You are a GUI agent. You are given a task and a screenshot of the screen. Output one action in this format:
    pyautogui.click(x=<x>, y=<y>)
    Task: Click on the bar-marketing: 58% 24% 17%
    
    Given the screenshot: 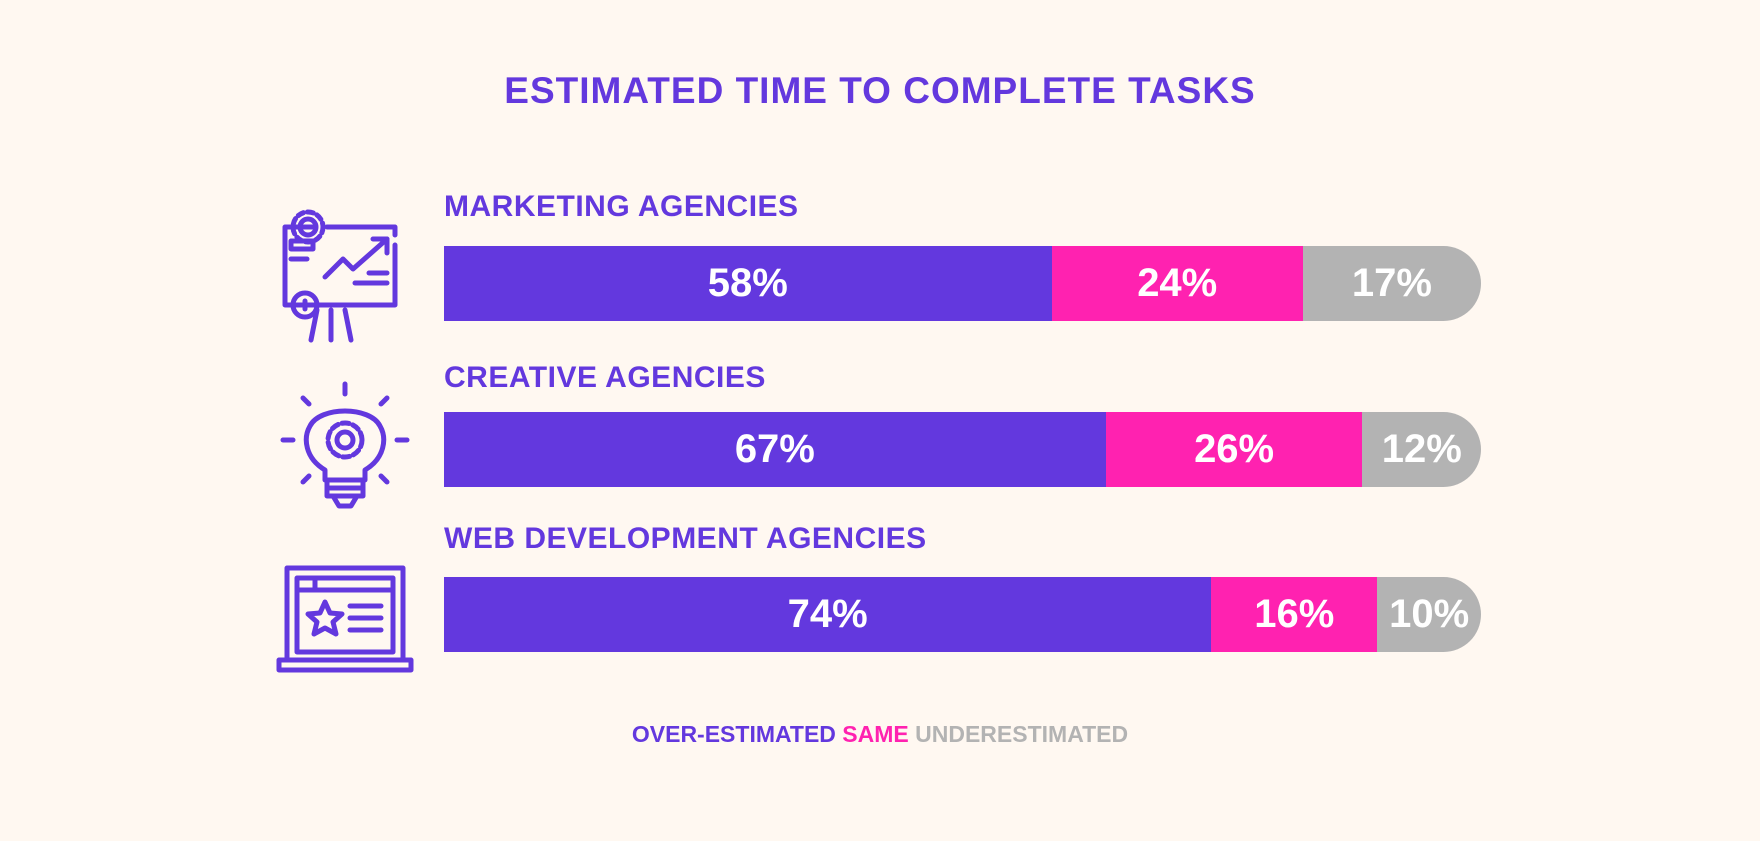 What is the action you would take?
    pyautogui.click(x=962, y=283)
    